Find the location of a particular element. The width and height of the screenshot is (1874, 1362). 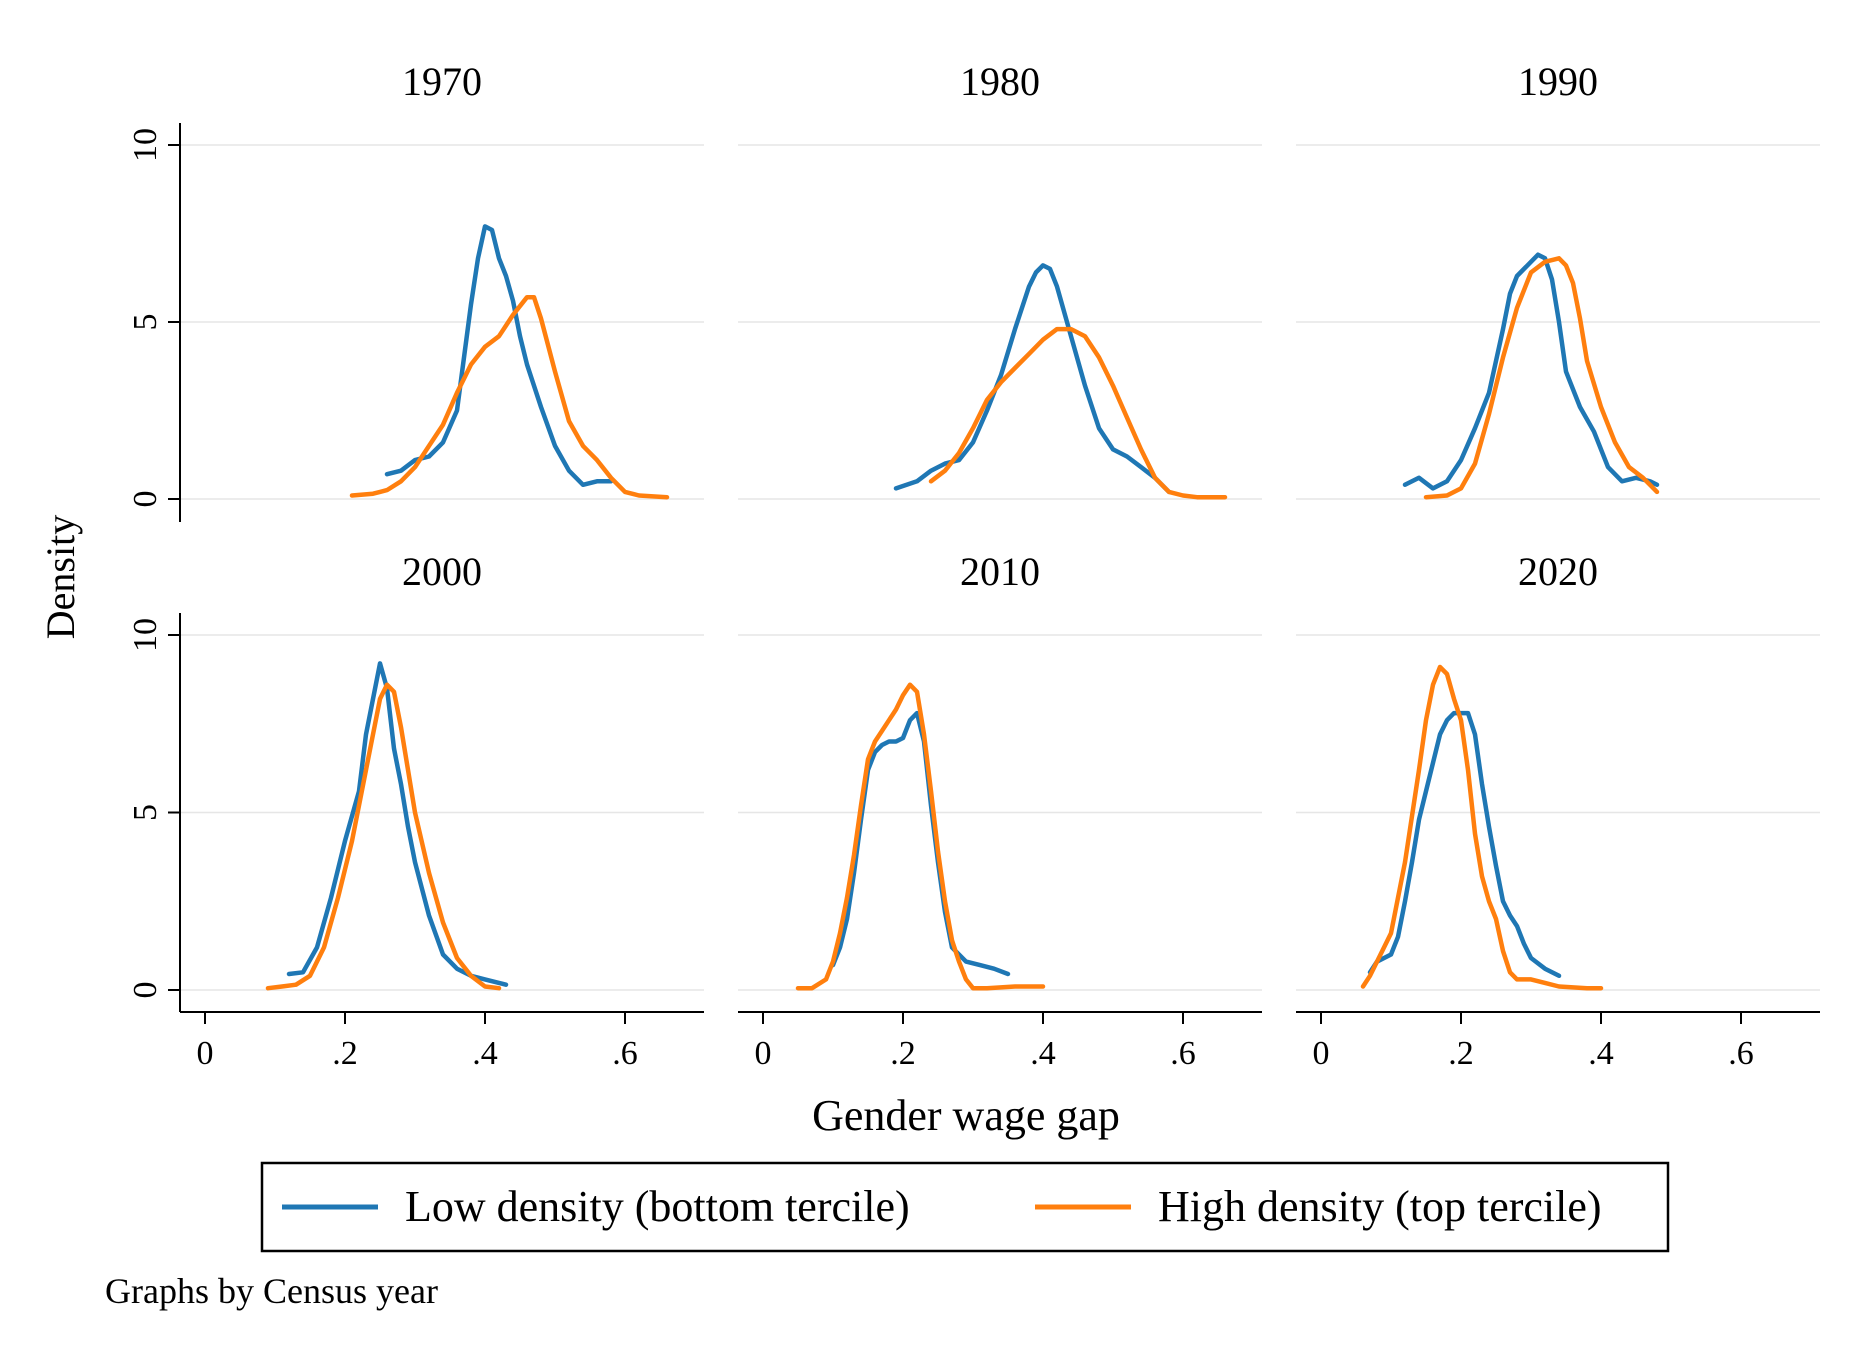

panel-1990: 1990 is located at coordinates (1558, 279).